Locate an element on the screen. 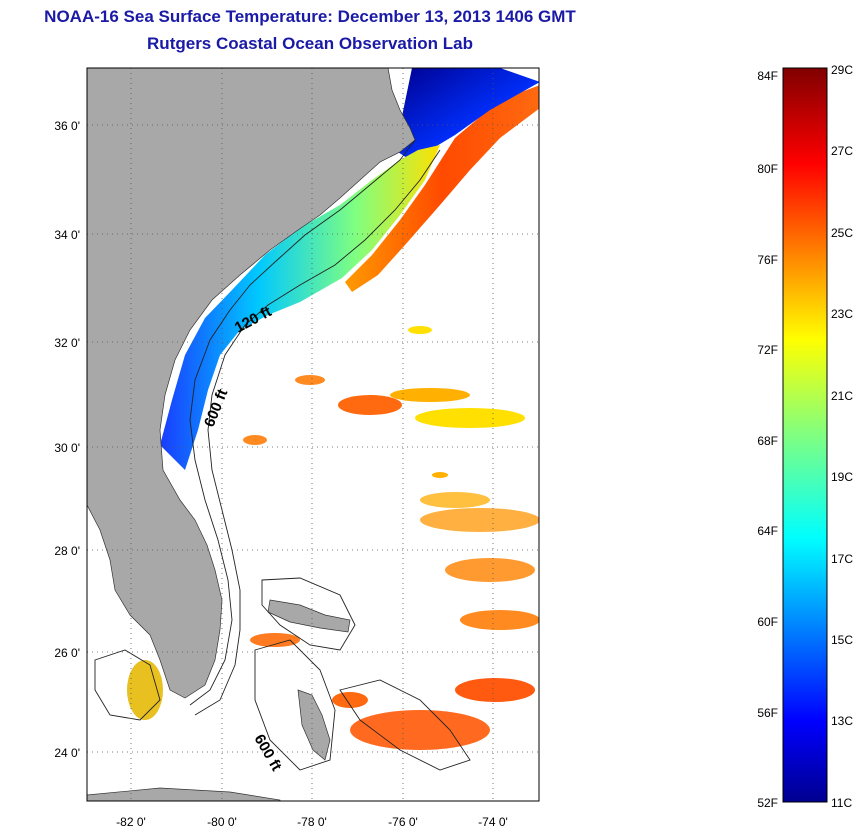 The height and width of the screenshot is (832, 864). f-label: 84F is located at coordinates (767, 76).